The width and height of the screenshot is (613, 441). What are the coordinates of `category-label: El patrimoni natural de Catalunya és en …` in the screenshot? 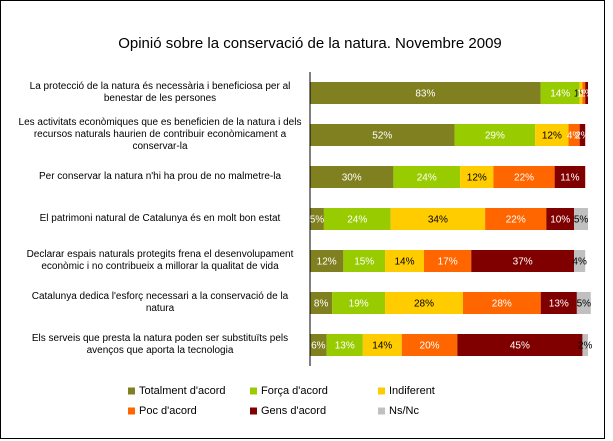 It's located at (160, 218).